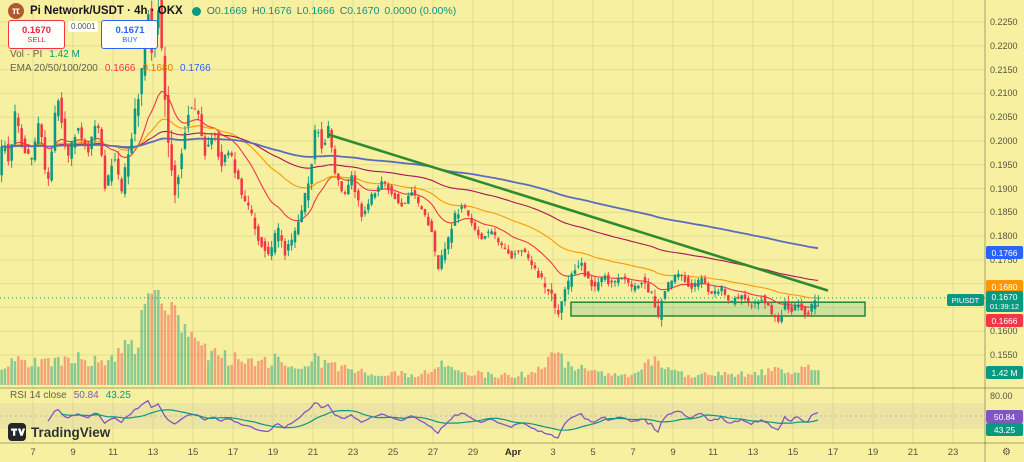  What do you see at coordinates (120, 68) in the screenshot?
I see `ema20-value: 0.1666` at bounding box center [120, 68].